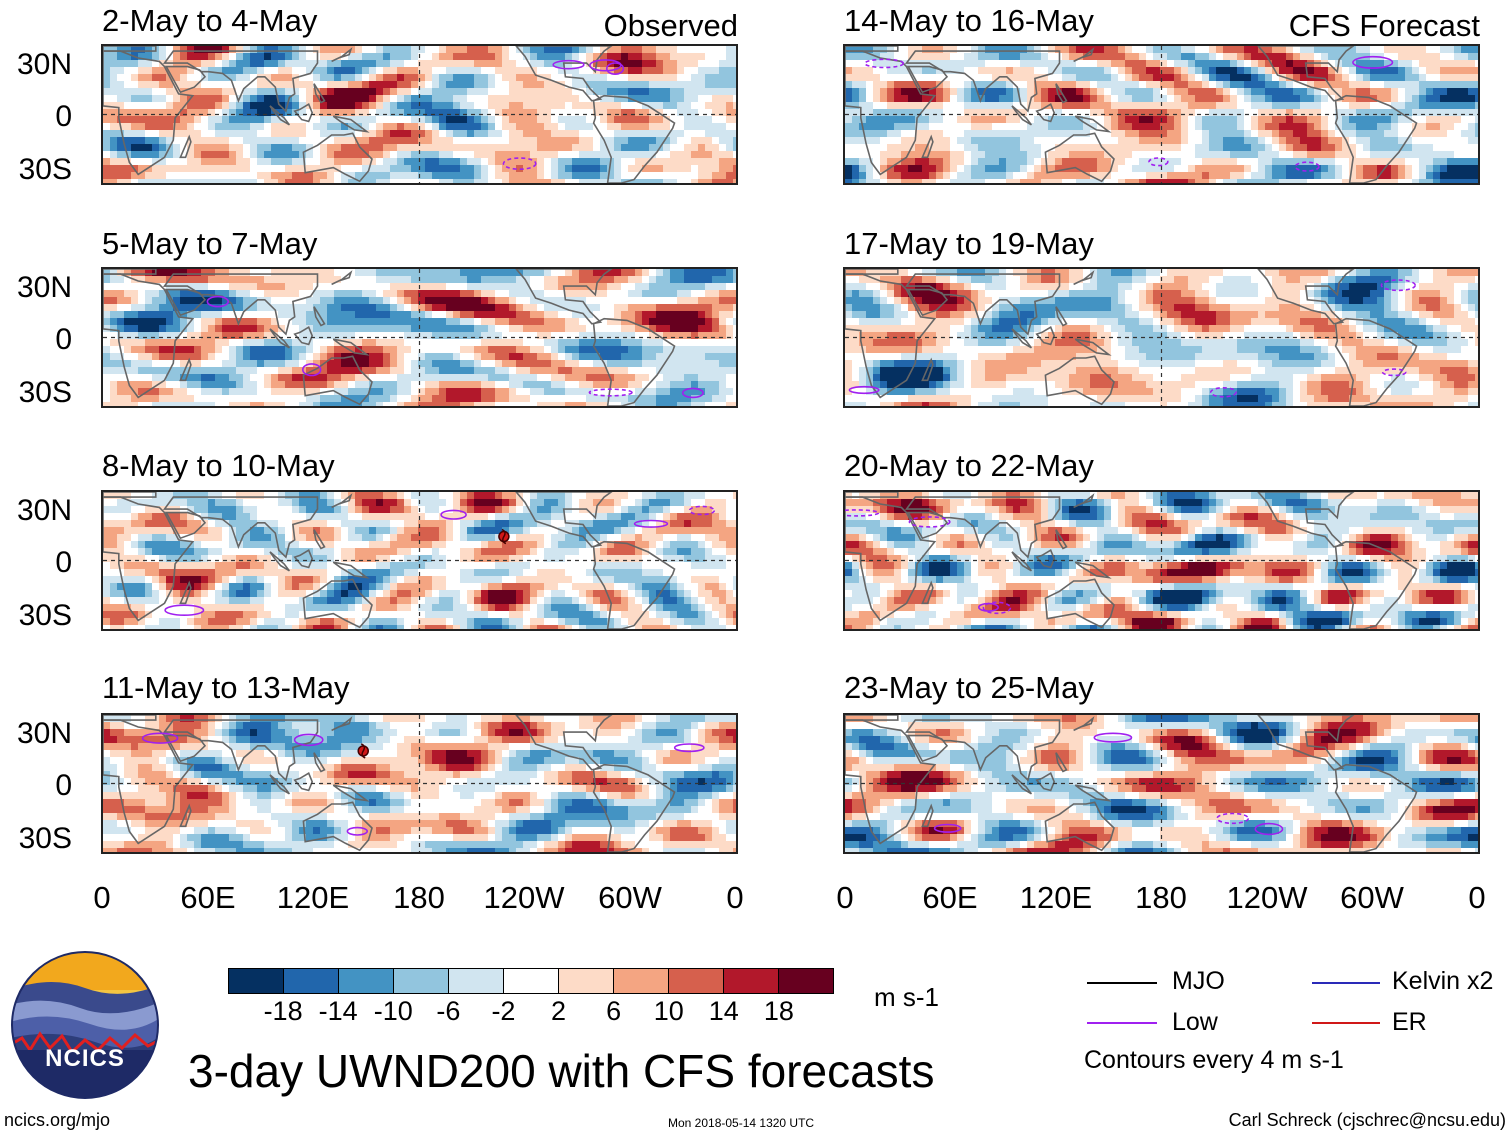 The width and height of the screenshot is (1510, 1137). What do you see at coordinates (1346, 983) in the screenshot?
I see `legend-line-kelvin` at bounding box center [1346, 983].